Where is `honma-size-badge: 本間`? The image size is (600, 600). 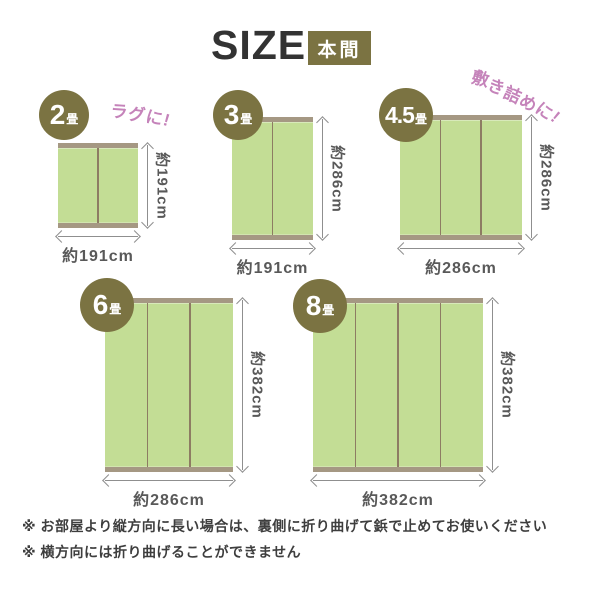
honma-size-badge: 本間 is located at coordinates (339, 48).